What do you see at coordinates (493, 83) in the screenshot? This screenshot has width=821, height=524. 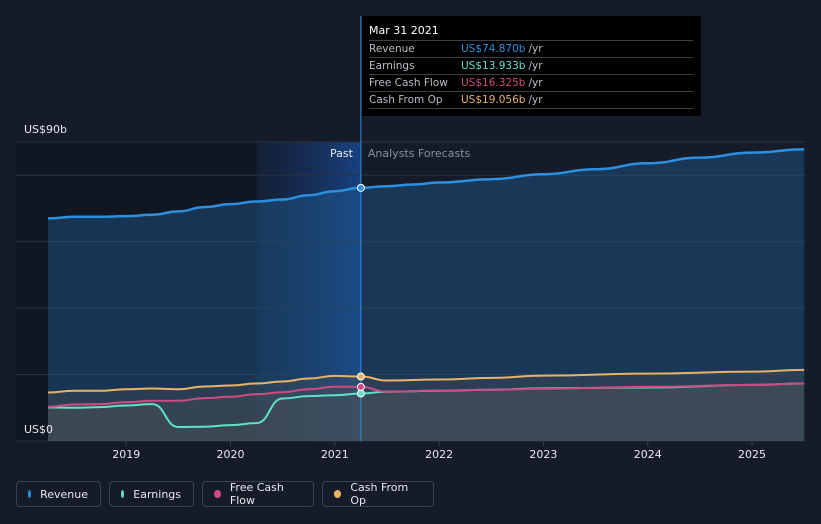 I see `tooltip-value: US$16.325b` at bounding box center [493, 83].